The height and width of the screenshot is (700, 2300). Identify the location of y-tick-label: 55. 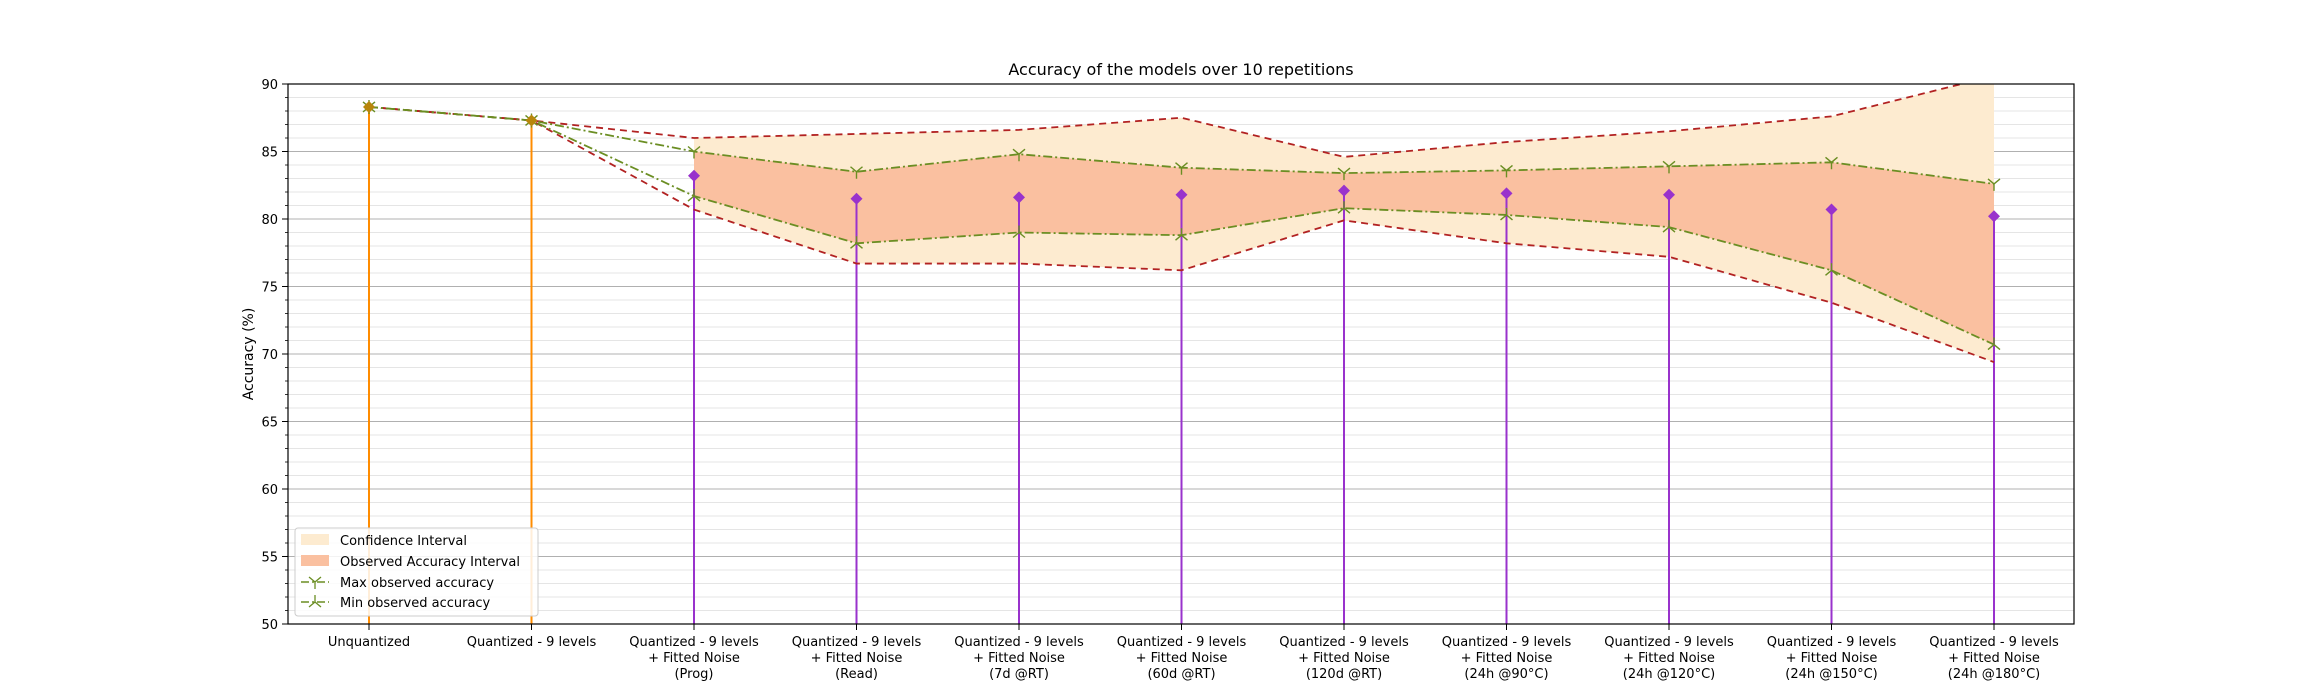
(269, 558).